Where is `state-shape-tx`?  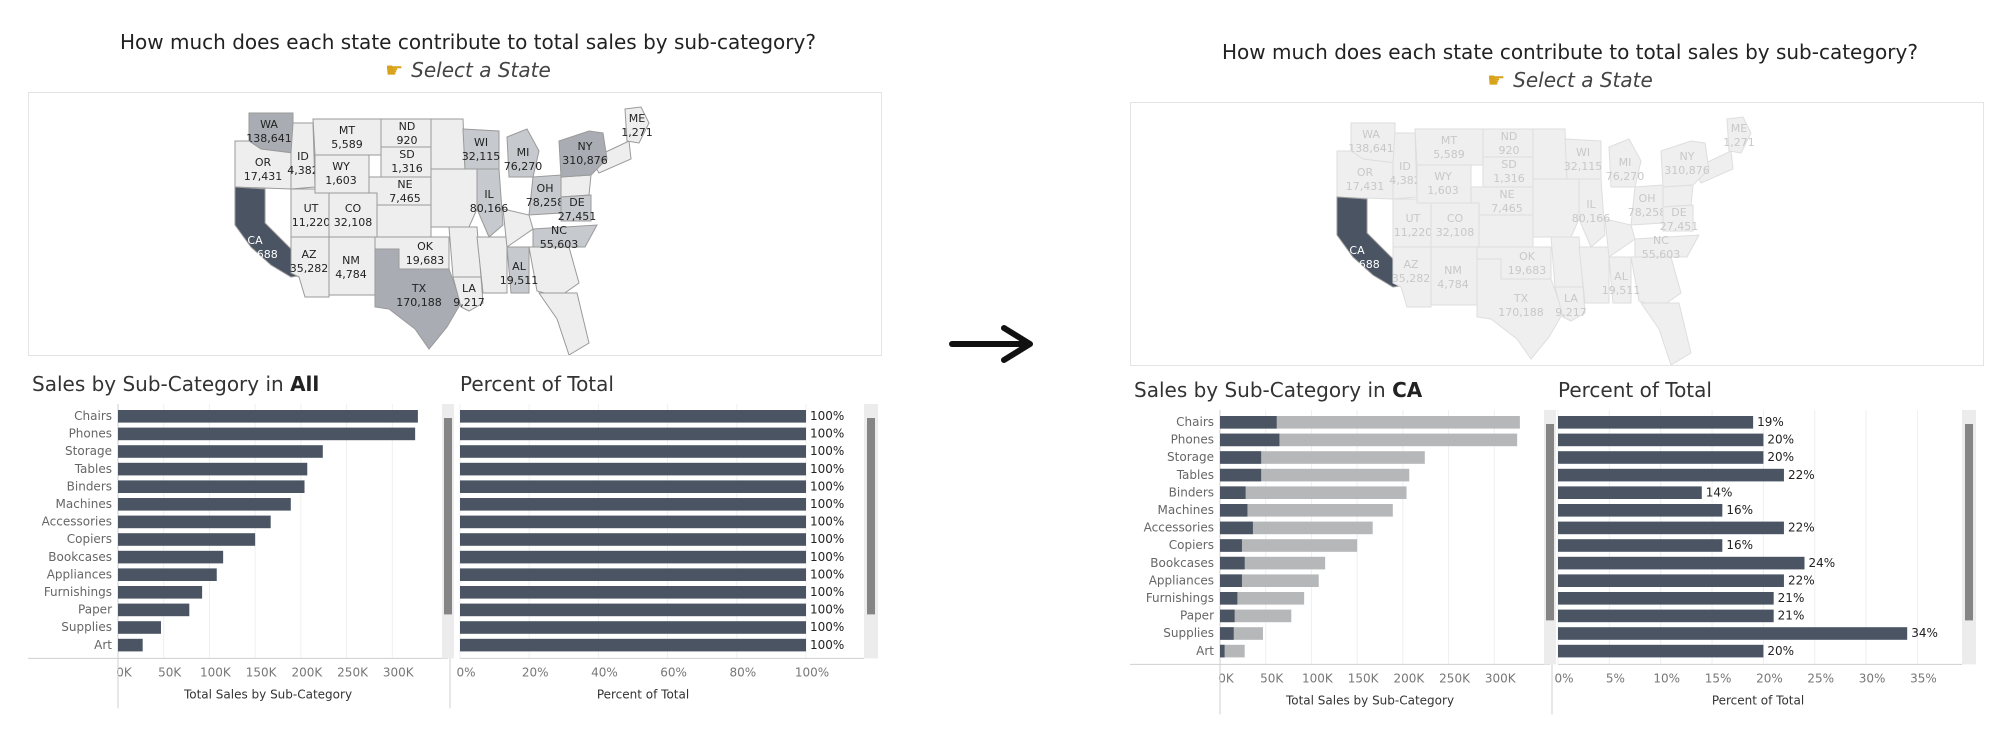
state-shape-tx is located at coordinates (1520, 309).